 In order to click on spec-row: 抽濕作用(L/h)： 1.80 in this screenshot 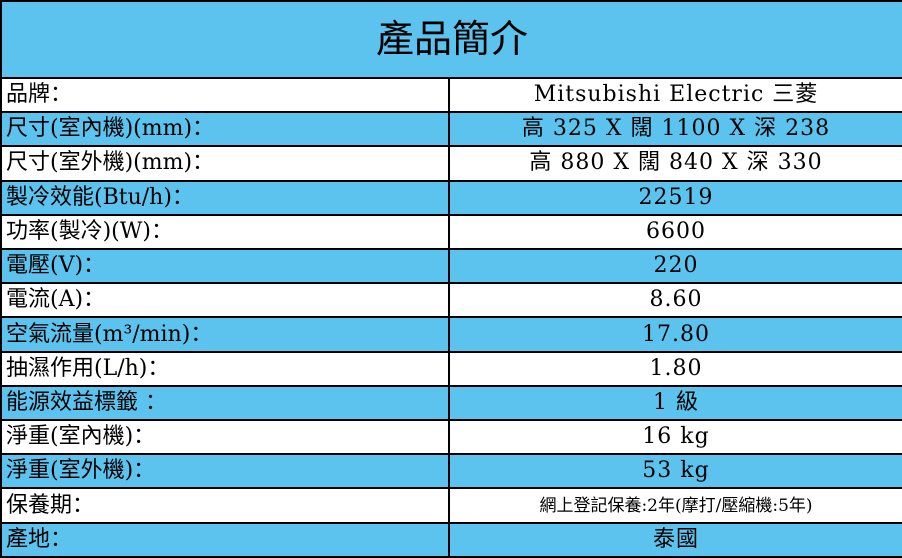, I will do `click(451, 368)`.